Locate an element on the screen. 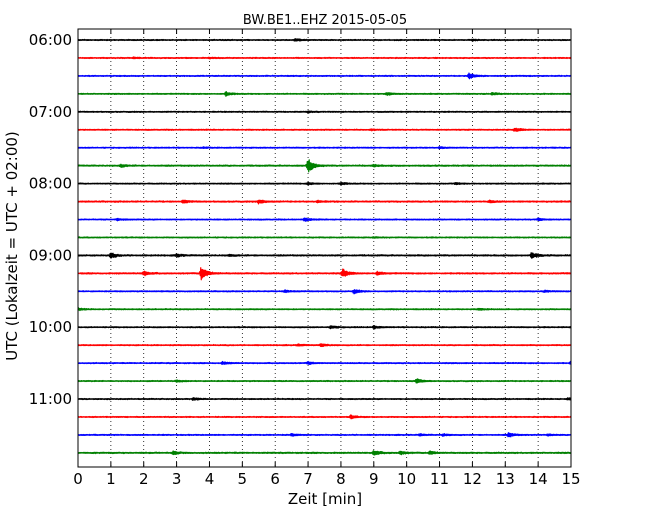 The height and width of the screenshot is (520, 650). x-tick-label: 11 is located at coordinates (439, 479).